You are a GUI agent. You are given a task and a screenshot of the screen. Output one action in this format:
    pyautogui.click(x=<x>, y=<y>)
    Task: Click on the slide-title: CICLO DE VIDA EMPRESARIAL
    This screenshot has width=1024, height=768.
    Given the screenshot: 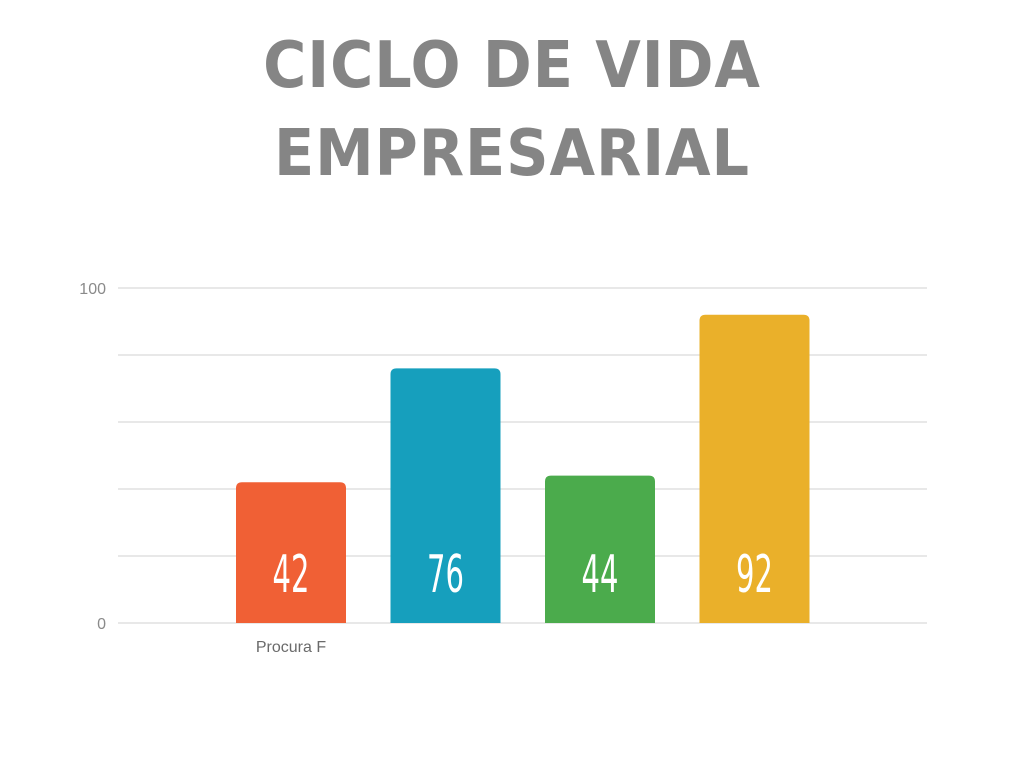 What is the action you would take?
    pyautogui.click(x=512, y=110)
    